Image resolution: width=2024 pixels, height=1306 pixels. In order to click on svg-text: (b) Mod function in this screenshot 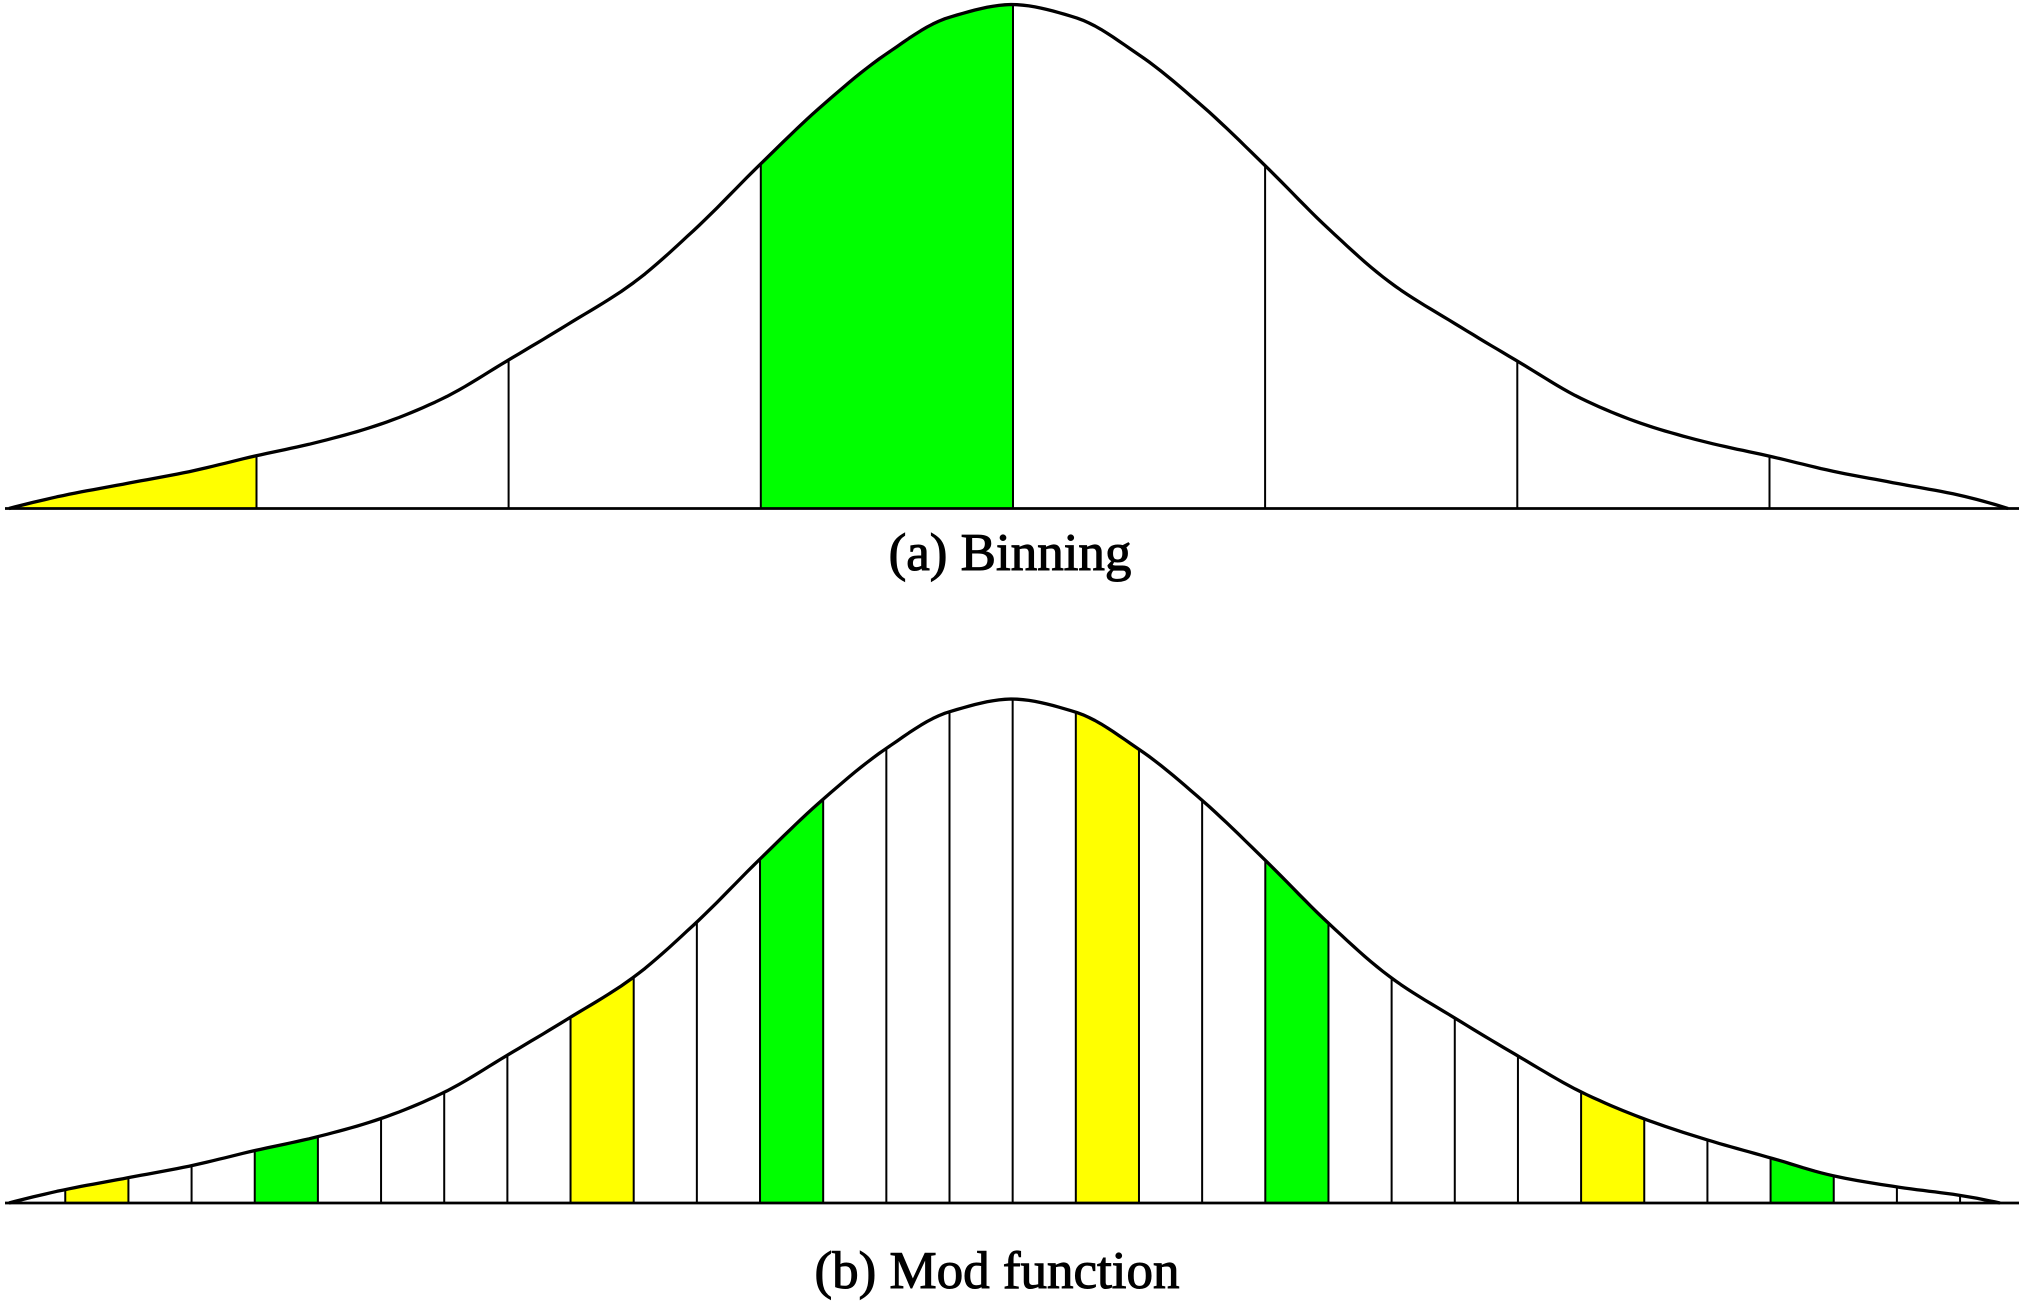, I will do `click(996, 1271)`.